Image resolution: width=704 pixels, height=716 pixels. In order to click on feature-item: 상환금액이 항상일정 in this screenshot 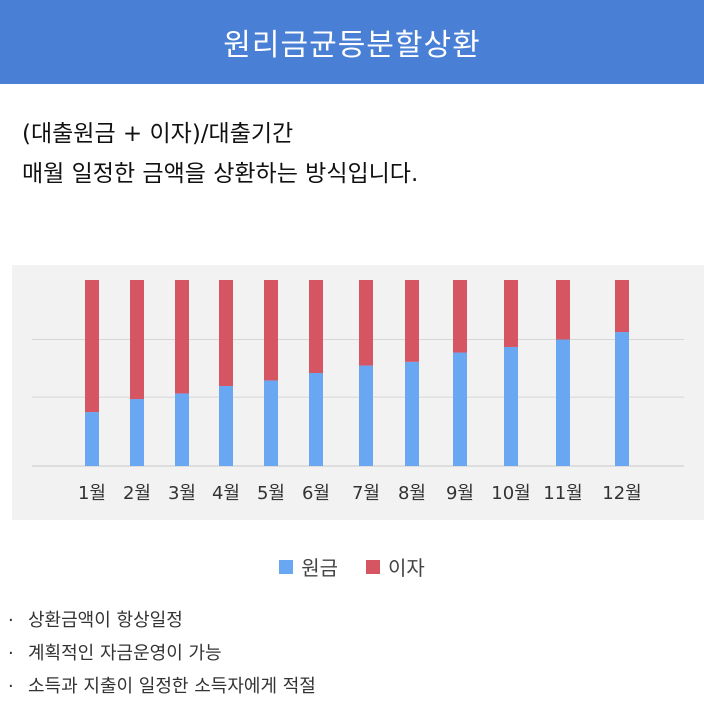, I will do `click(162, 620)`.